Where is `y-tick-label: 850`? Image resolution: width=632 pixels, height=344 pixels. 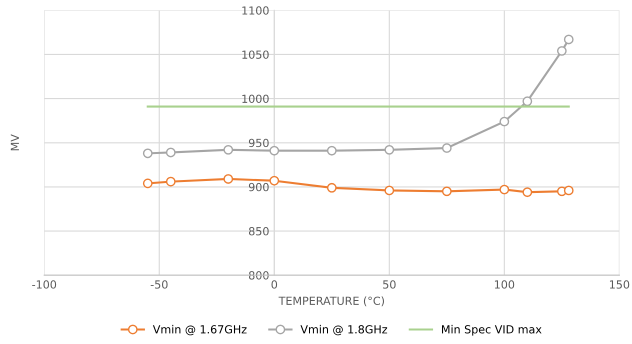
y-tick-label: 850 is located at coordinates (258, 231).